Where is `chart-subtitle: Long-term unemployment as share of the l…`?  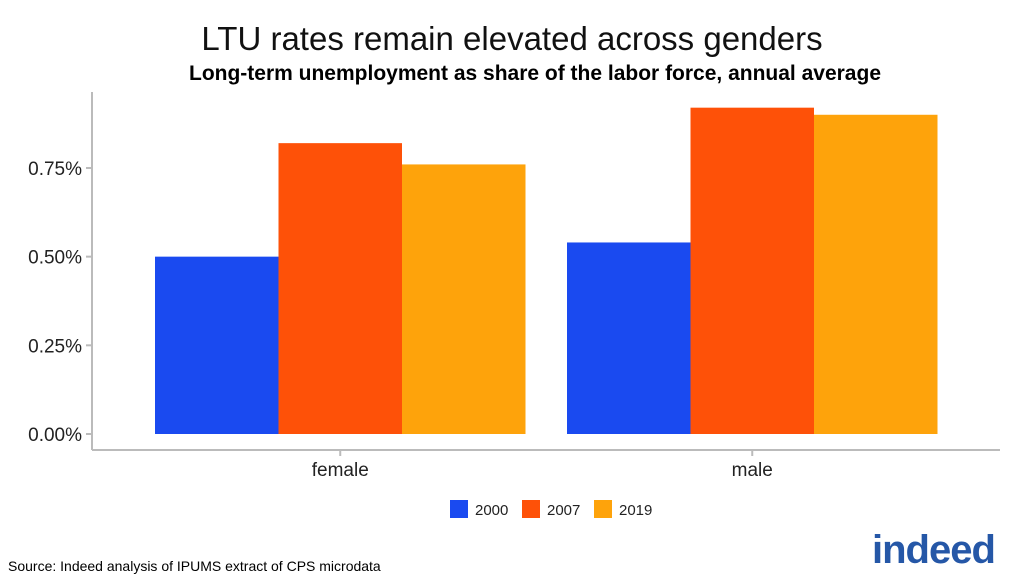 chart-subtitle: Long-term unemployment as share of the l… is located at coordinates (535, 73).